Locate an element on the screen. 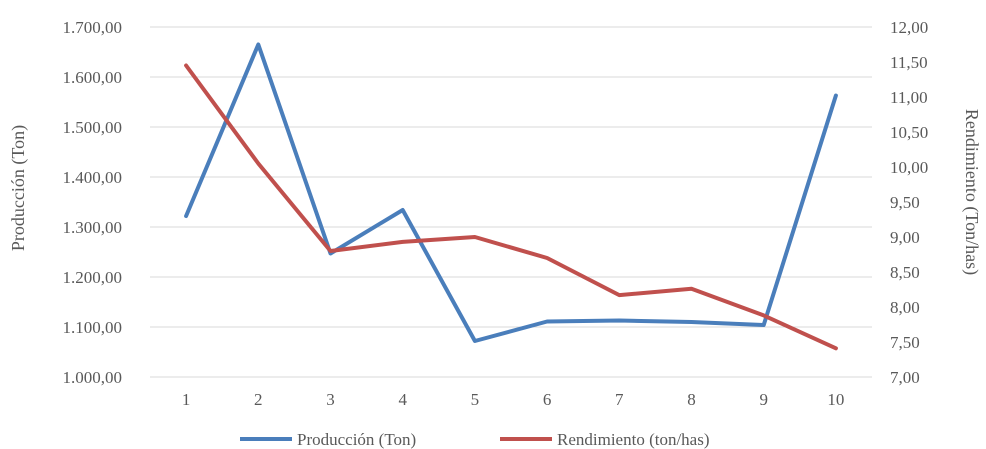 The image size is (986, 449). y-tick-label-right: 9,00 is located at coordinates (905, 237).